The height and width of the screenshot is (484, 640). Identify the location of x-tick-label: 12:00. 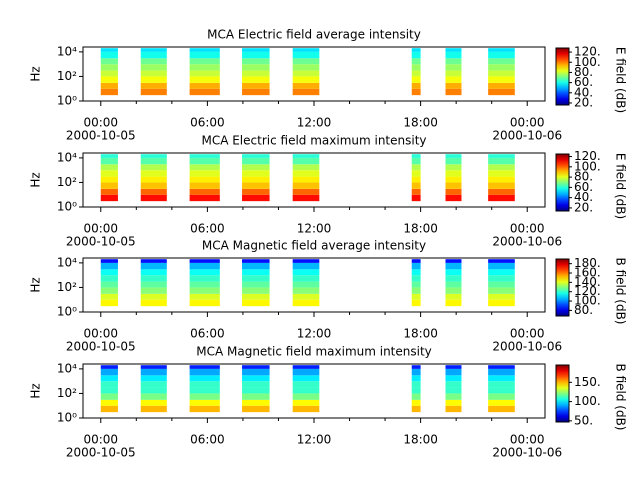
(314, 440).